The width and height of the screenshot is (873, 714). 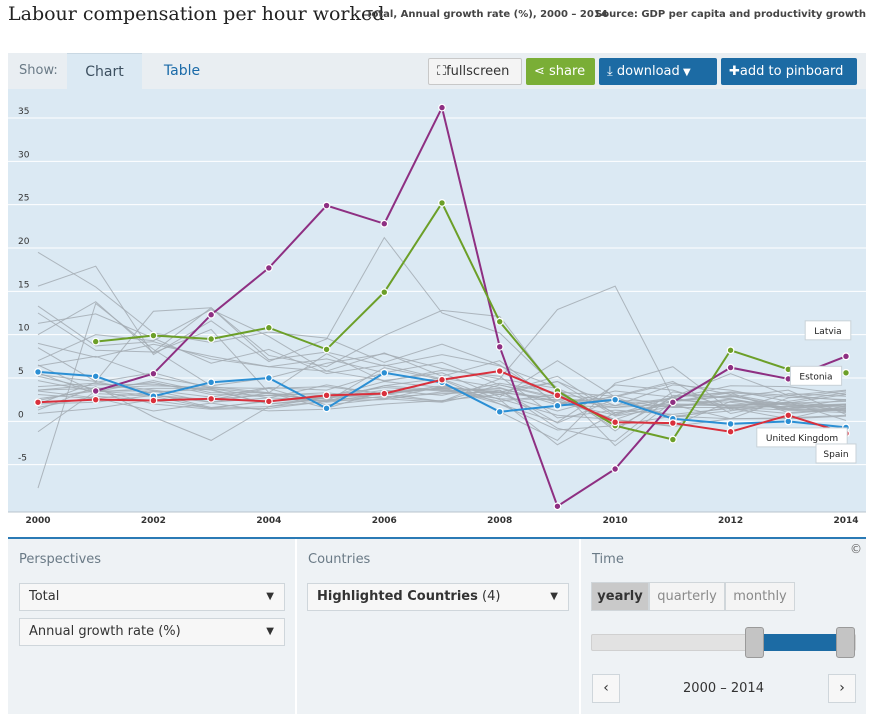 I want to click on range-end-handle, so click(x=845, y=642).